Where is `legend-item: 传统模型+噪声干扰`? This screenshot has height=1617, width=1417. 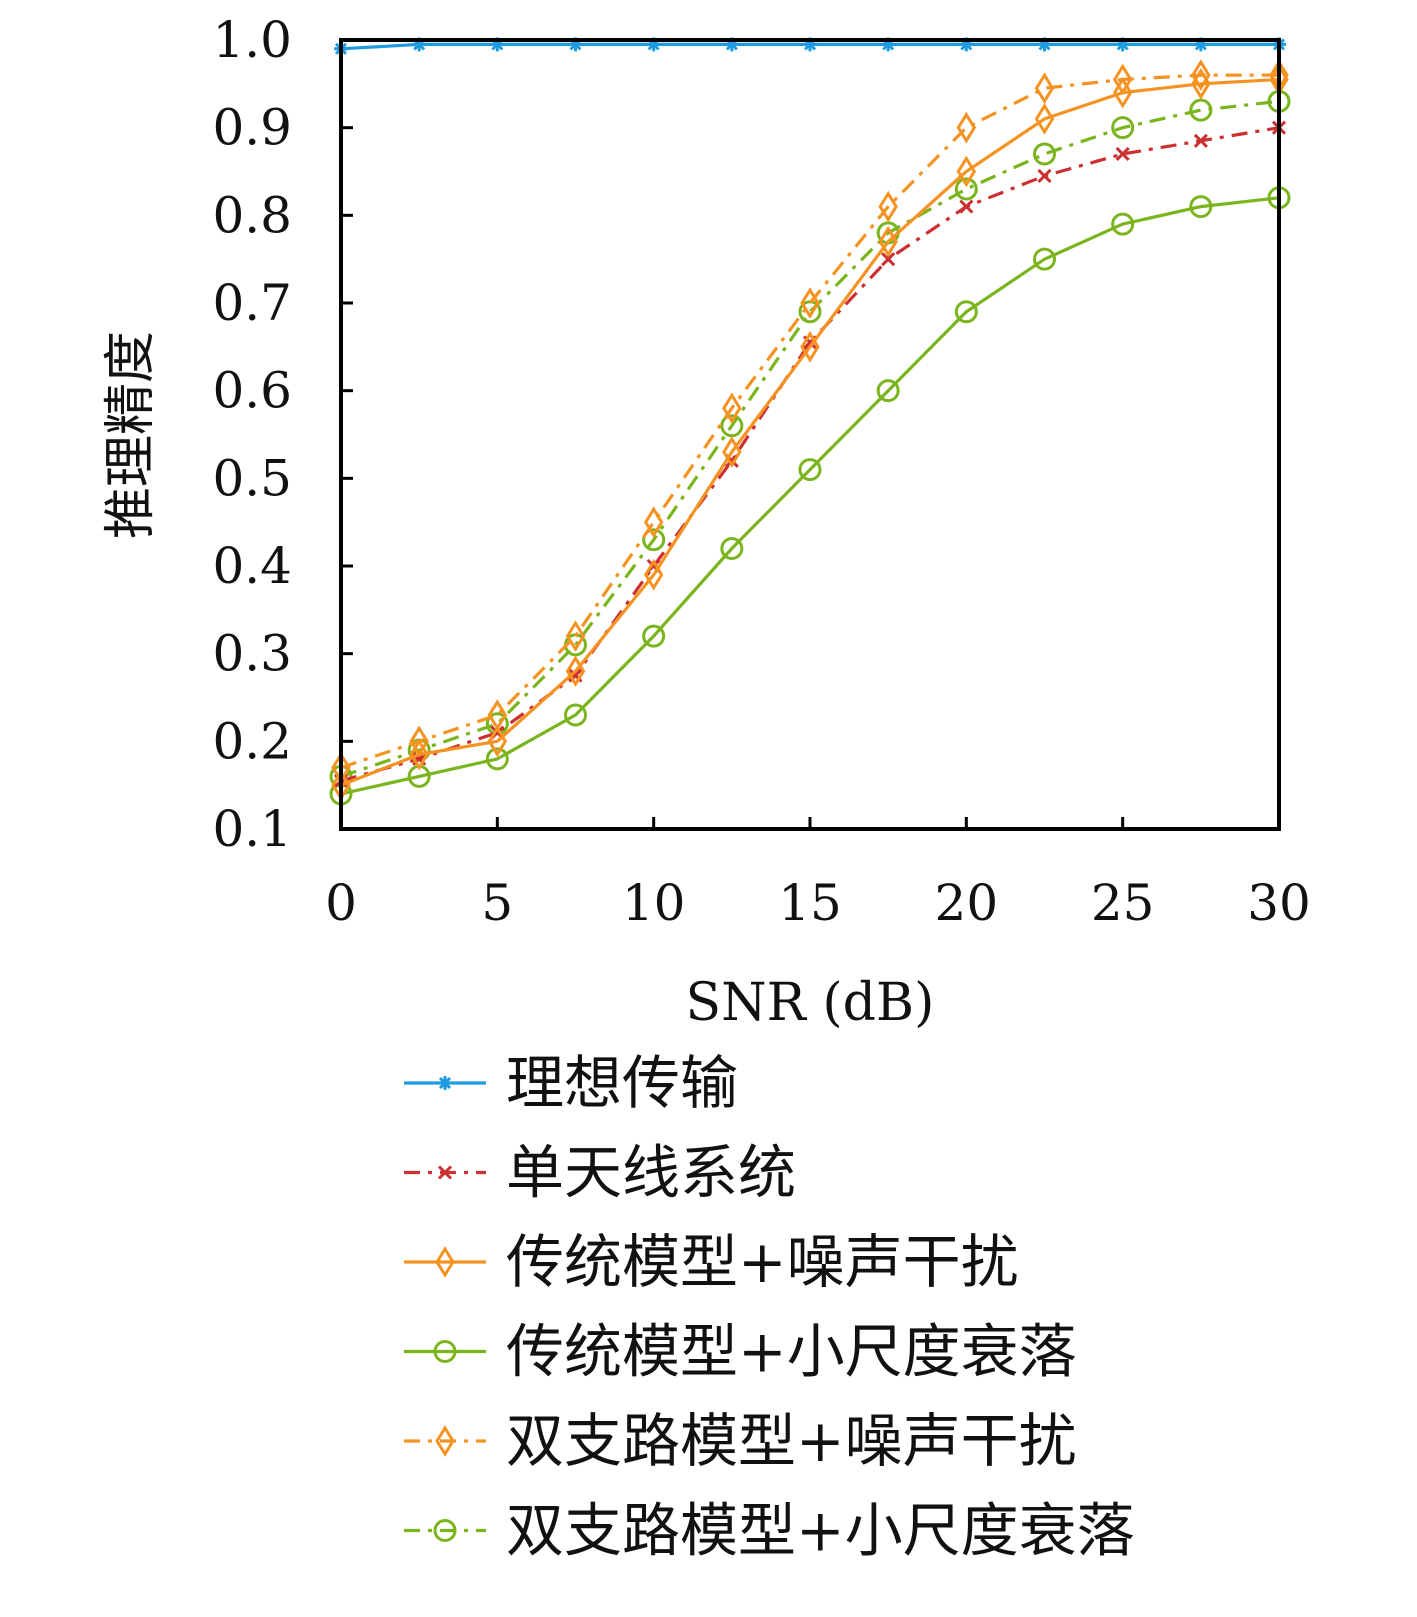 legend-item: 传统模型+噪声干扰 is located at coordinates (711, 1262).